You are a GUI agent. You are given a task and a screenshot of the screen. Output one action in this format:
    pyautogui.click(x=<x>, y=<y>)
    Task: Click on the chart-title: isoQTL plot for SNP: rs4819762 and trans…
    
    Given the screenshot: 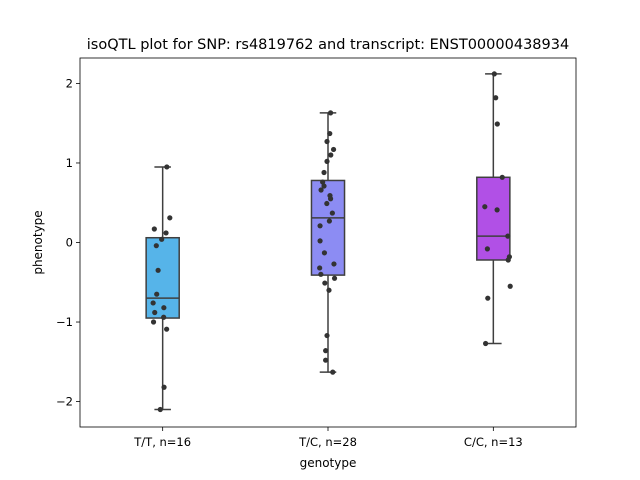 What is the action you would take?
    pyautogui.click(x=328, y=45)
    